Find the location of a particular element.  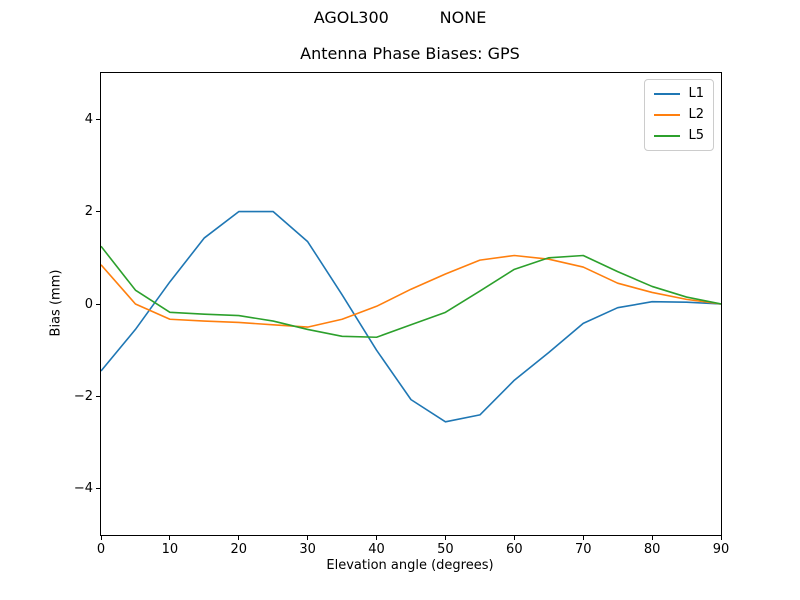

legend-item-l2: L2 is located at coordinates (679, 115).